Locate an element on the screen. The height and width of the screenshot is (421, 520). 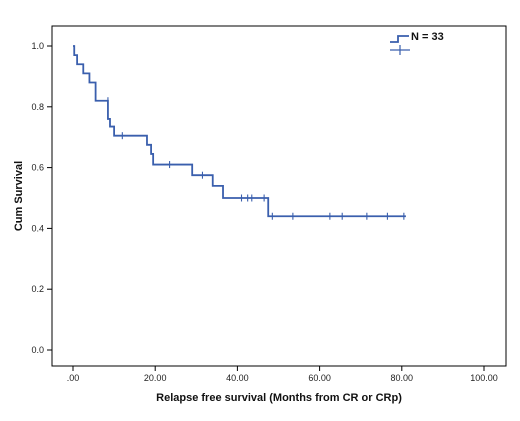
y-tick-label: 0.0 is located at coordinates (37, 350).